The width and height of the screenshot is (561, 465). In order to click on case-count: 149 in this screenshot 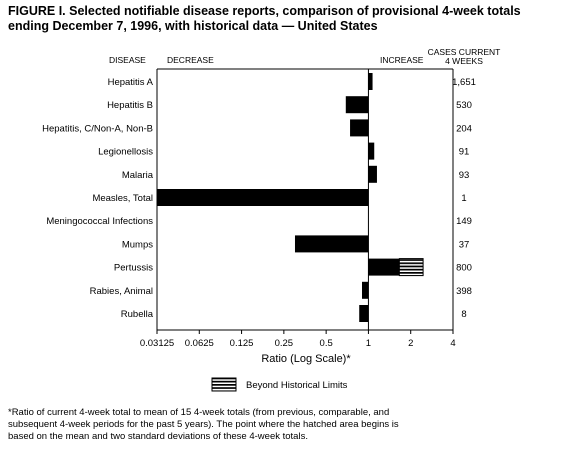, I will do `click(464, 221)`.